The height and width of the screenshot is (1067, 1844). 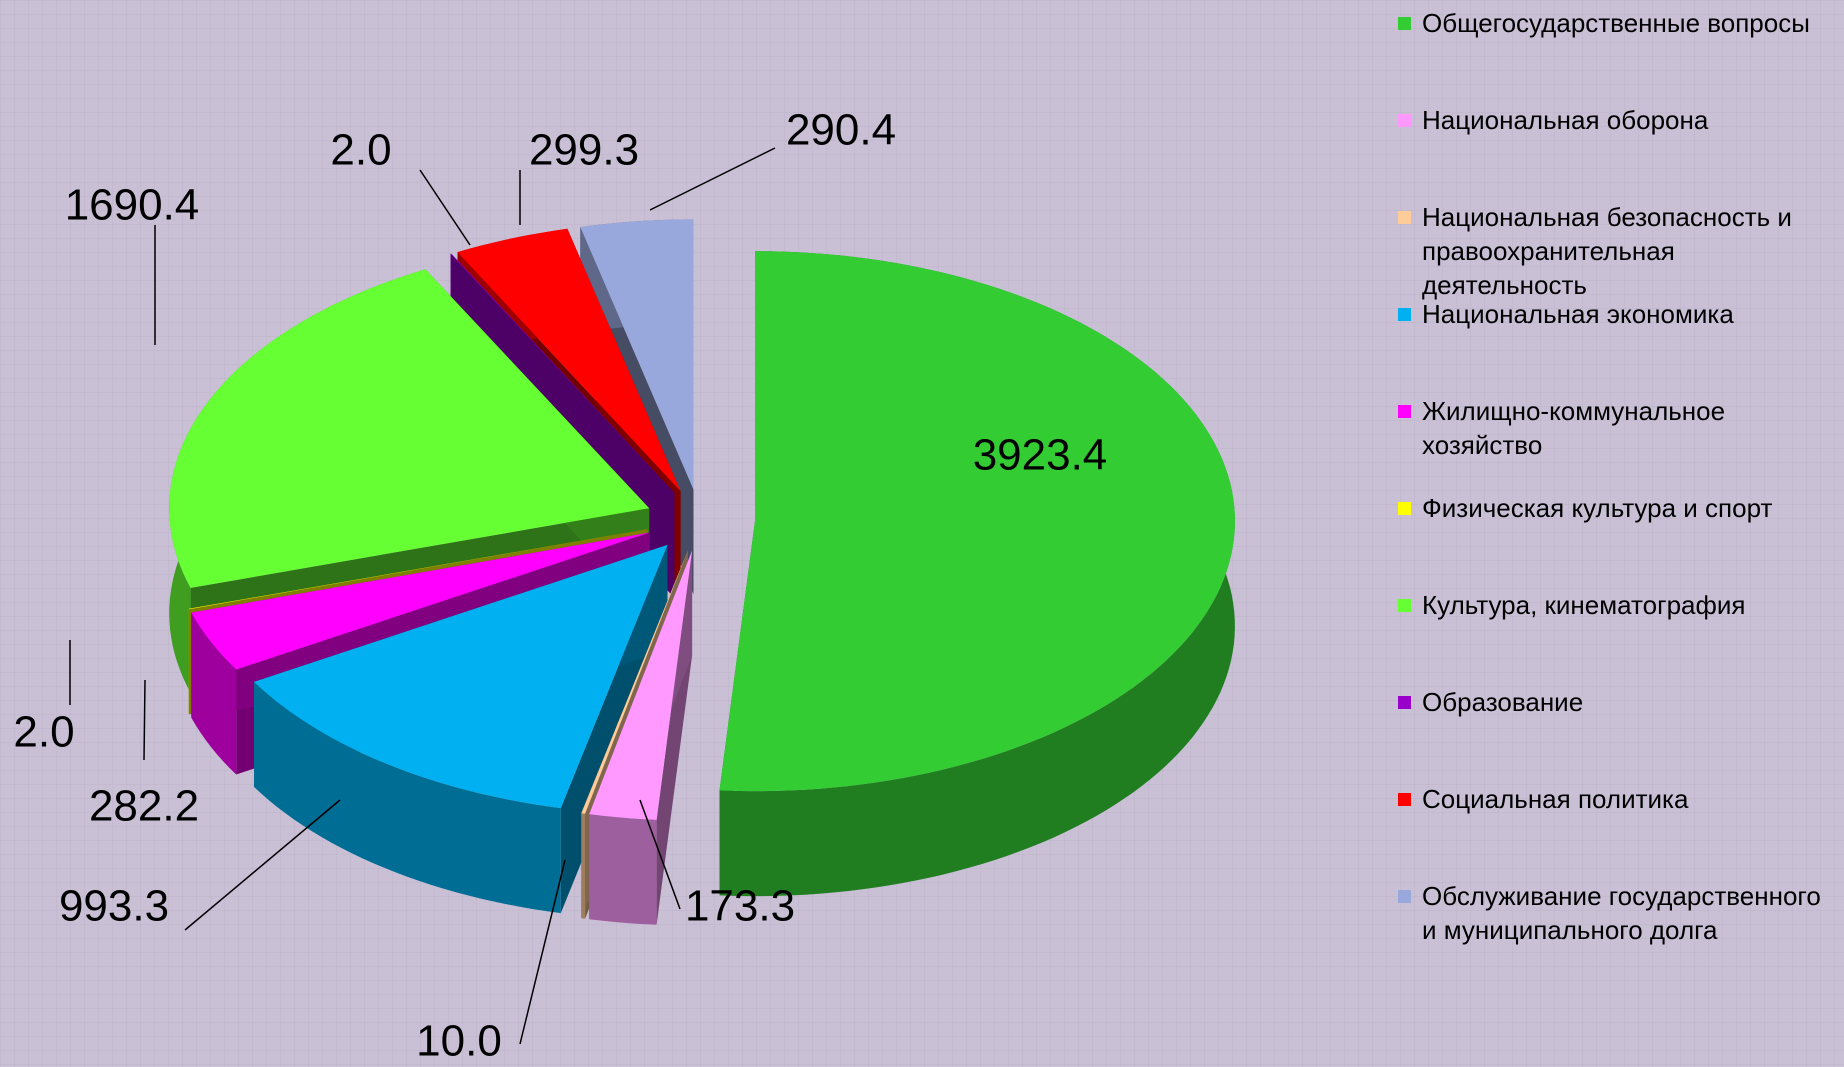 I want to click on legend-item: Социальная политика, so click(x=1619, y=799).